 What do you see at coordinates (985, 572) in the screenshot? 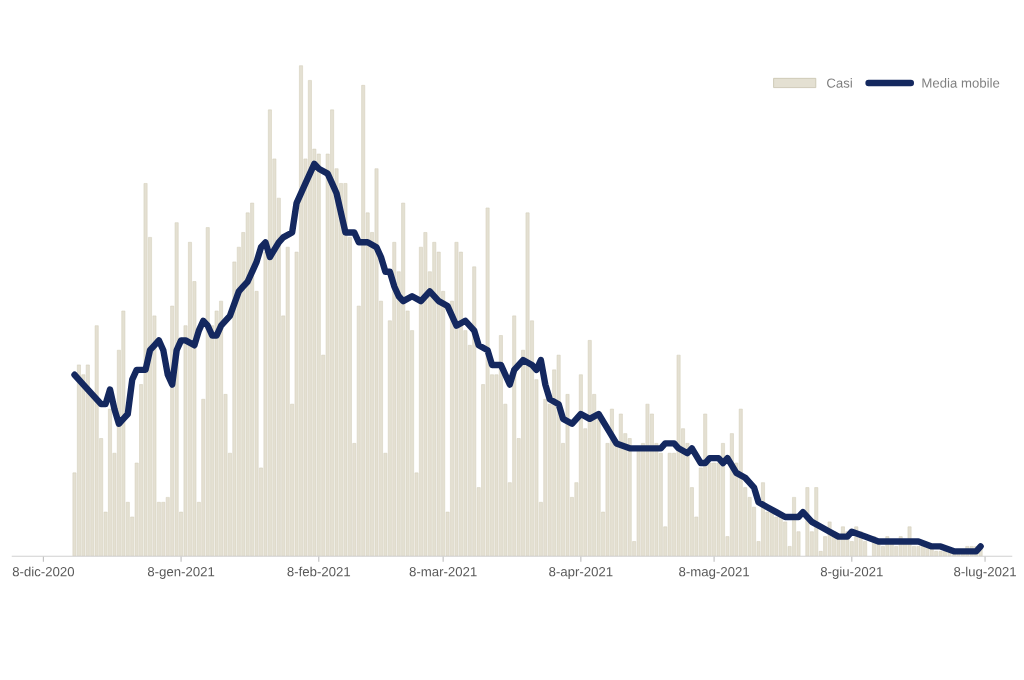
I see `x-tick-label: 8-lug-2021` at bounding box center [985, 572].